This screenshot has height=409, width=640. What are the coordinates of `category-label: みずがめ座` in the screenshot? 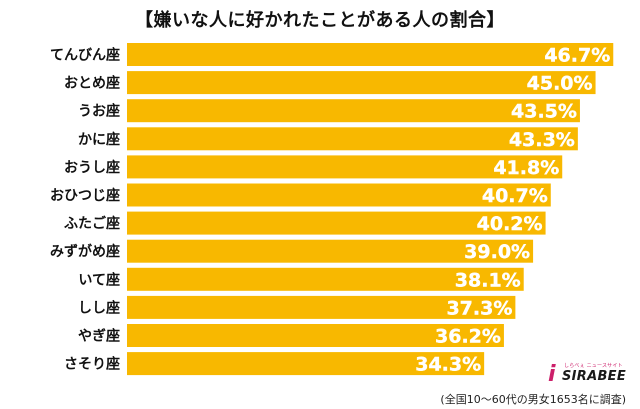 It's located at (85, 251).